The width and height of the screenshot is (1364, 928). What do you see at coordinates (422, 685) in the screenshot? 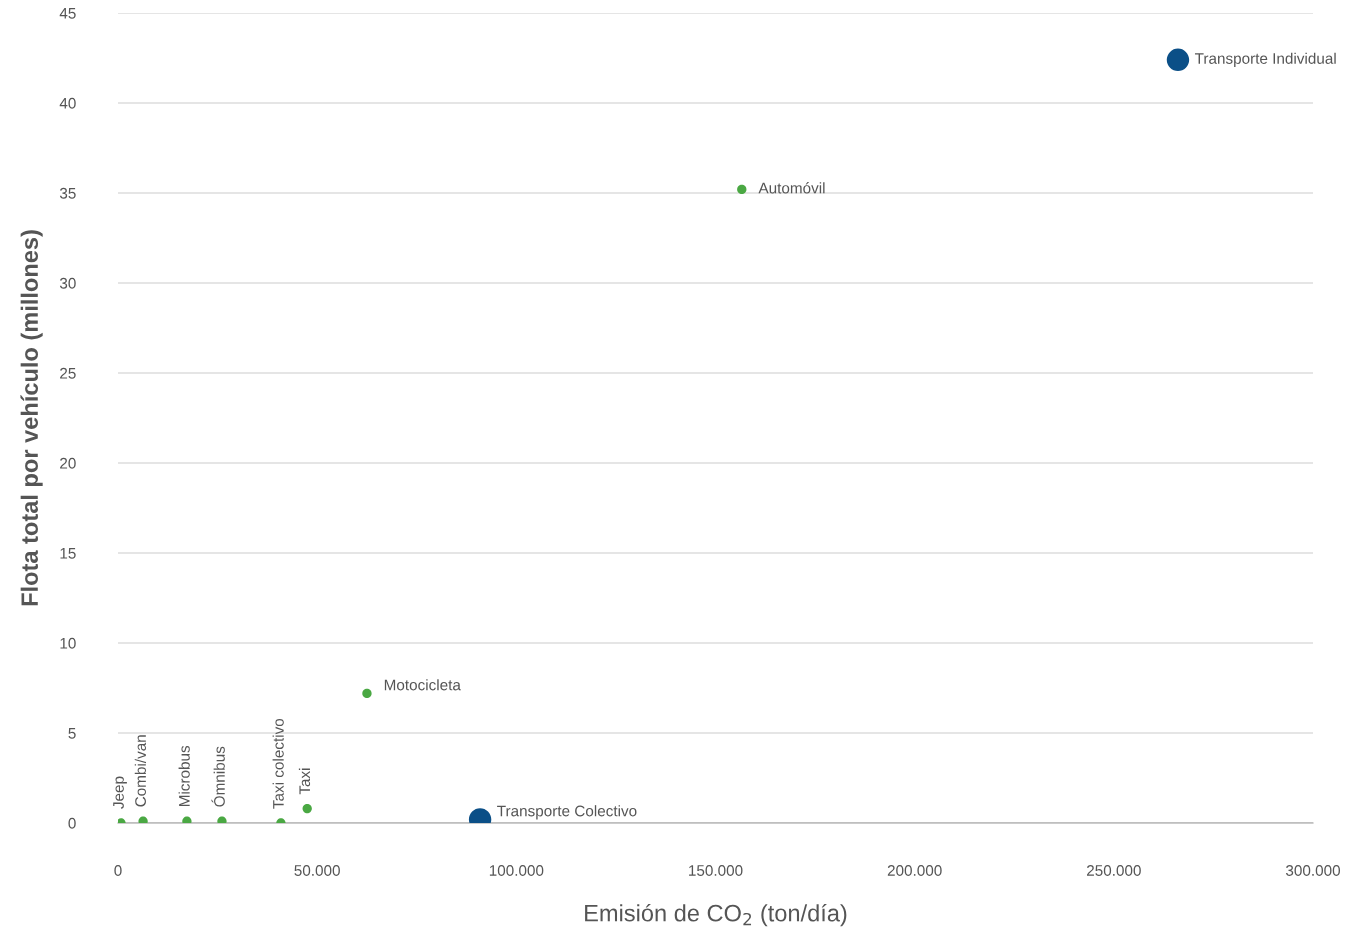
I see `annotation: Motocicleta` at bounding box center [422, 685].